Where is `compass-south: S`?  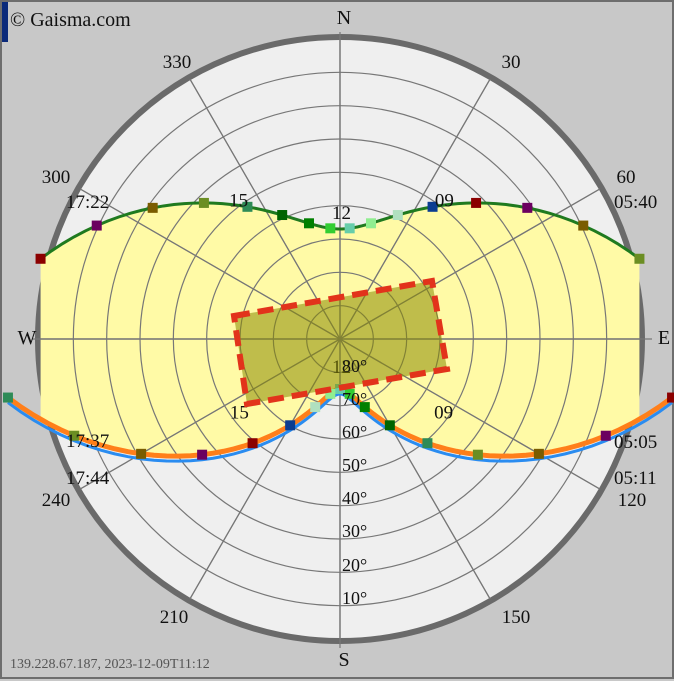
compass-south: S is located at coordinates (343, 660).